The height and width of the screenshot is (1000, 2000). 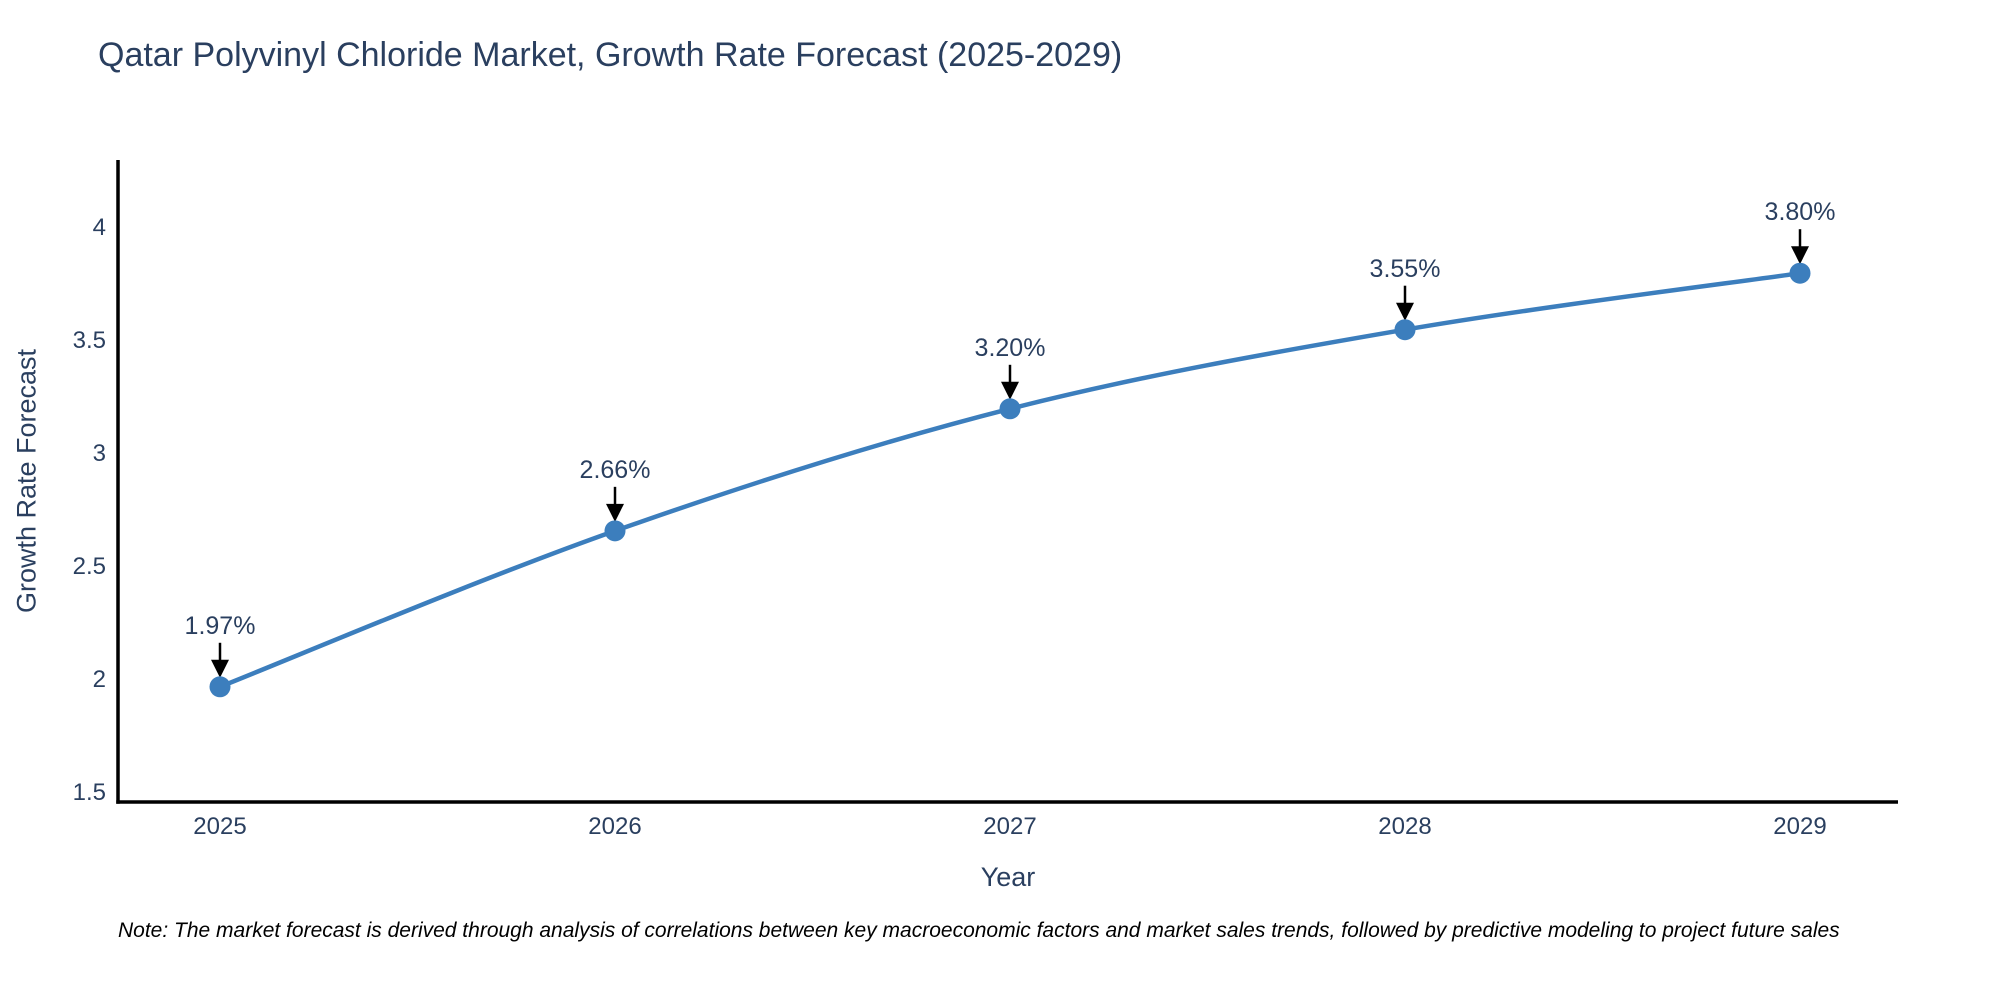 I want to click on x-tick-label: 2025, so click(x=220, y=826).